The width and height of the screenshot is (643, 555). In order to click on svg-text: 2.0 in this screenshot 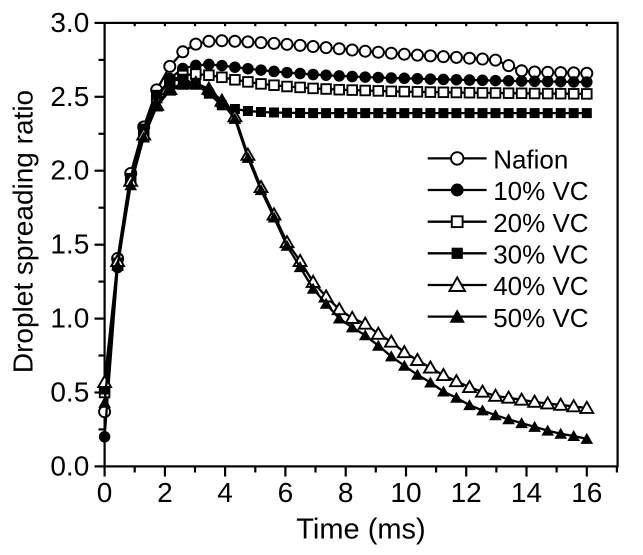, I will do `click(69, 170)`.